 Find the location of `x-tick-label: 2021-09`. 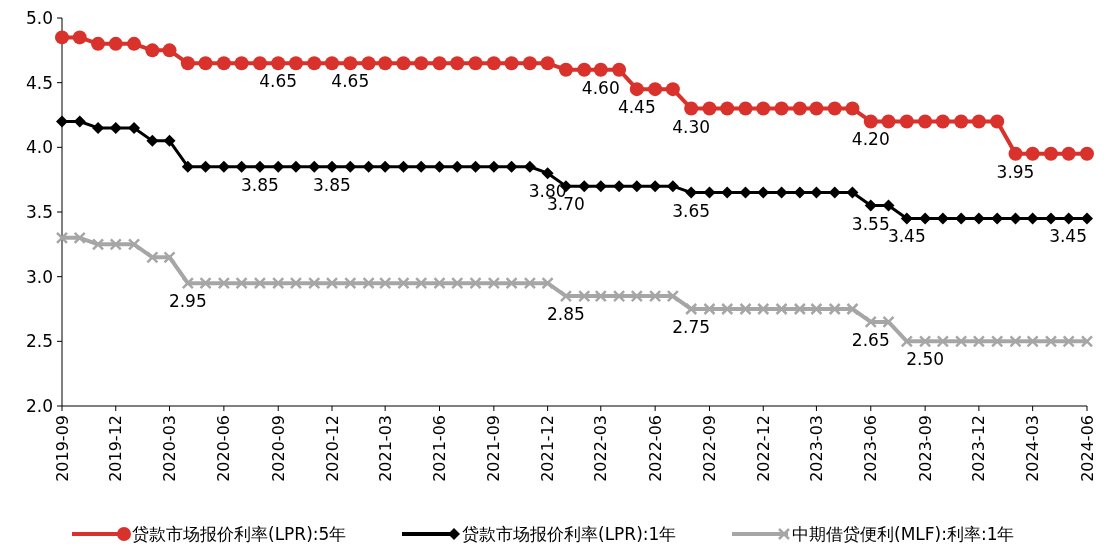

x-tick-label: 2021-09 is located at coordinates (494, 448).